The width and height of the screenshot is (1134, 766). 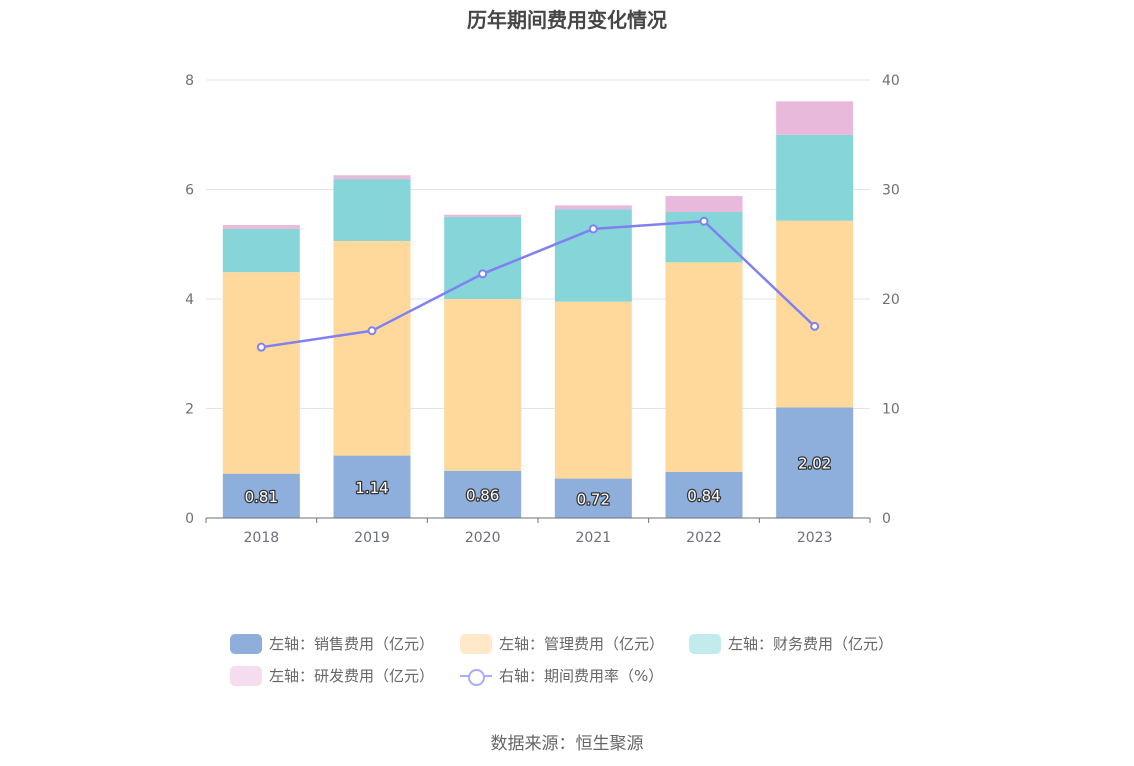 What do you see at coordinates (582, 644) in the screenshot?
I see `legend-label-admin: 左轴：管理费用（亿元）` at bounding box center [582, 644].